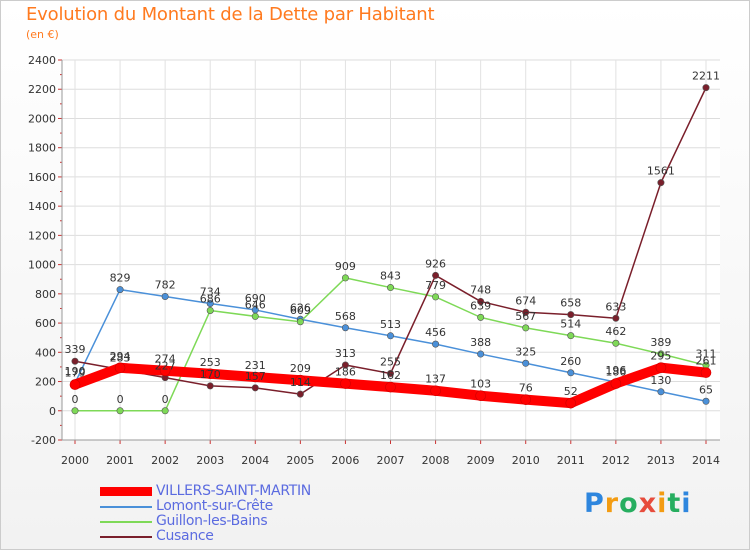 The width and height of the screenshot is (750, 550). I want to click on data-label: 261, so click(706, 361).